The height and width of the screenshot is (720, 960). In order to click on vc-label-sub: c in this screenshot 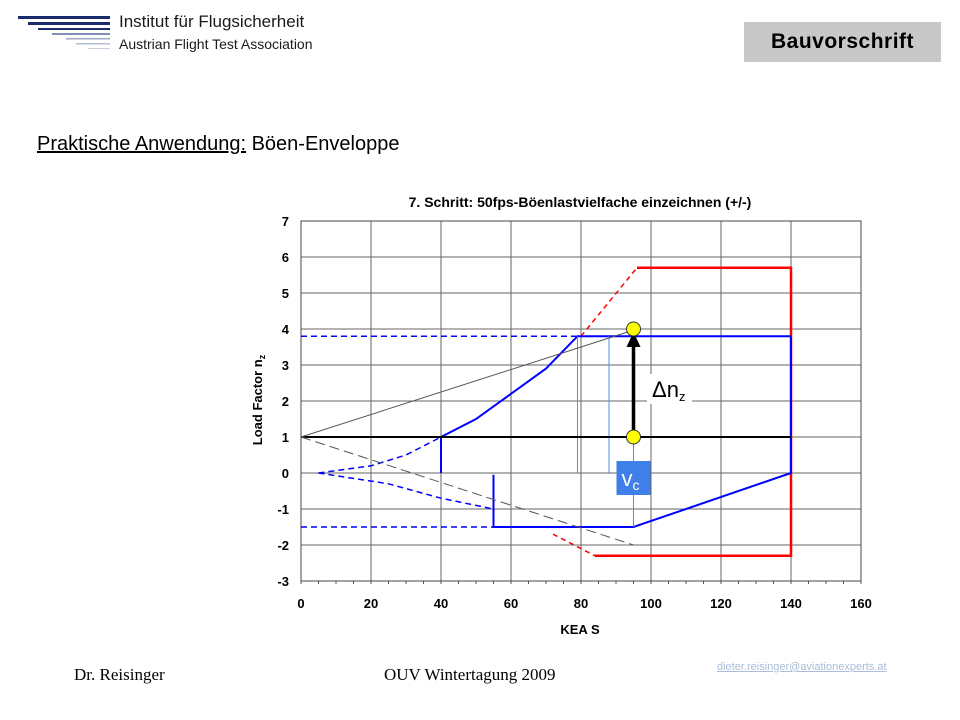, I will do `click(636, 485)`.